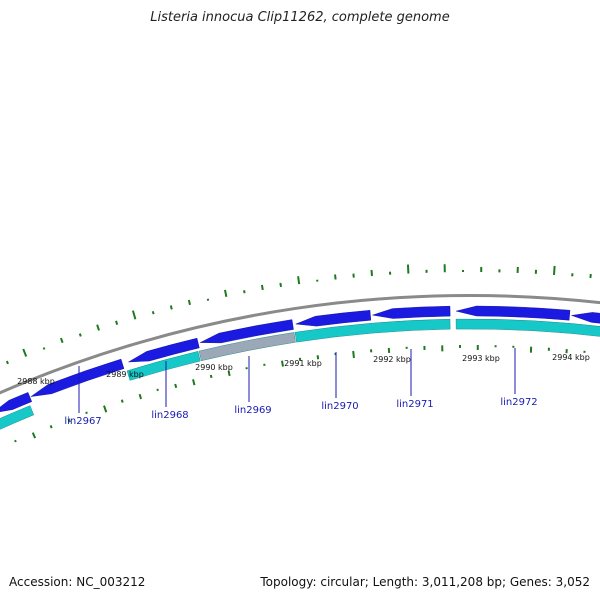 The image size is (600, 600). What do you see at coordinates (36, 381) in the screenshot?
I see `kbp-label: 2988 kbp` at bounding box center [36, 381].